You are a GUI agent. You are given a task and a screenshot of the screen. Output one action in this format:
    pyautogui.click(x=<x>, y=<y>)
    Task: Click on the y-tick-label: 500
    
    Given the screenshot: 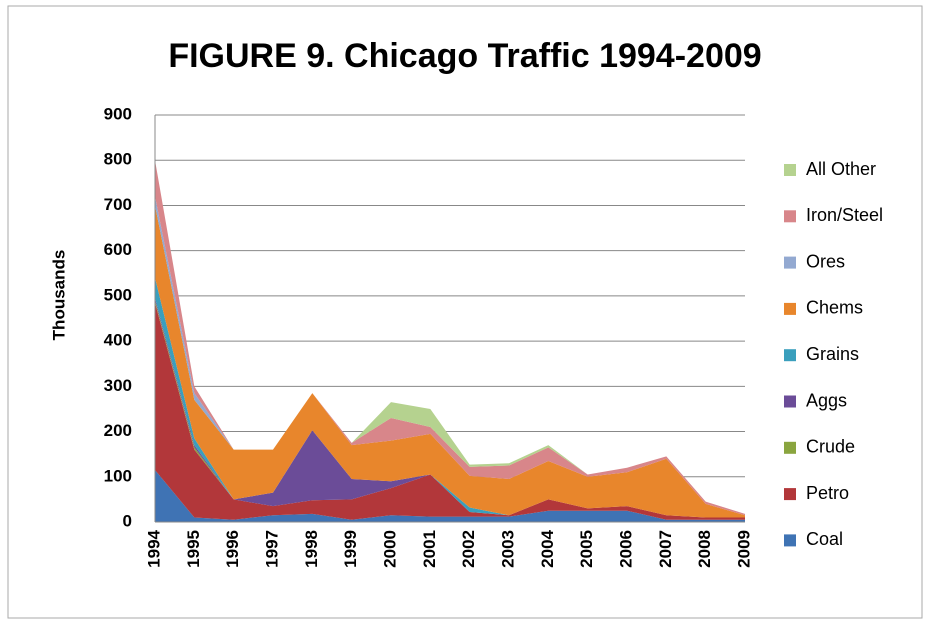 What is the action you would take?
    pyautogui.click(x=118, y=294)
    